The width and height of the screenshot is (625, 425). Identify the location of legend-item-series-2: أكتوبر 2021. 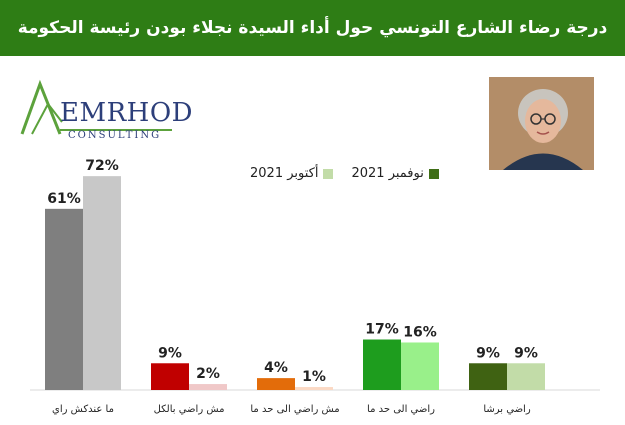
(292, 173).